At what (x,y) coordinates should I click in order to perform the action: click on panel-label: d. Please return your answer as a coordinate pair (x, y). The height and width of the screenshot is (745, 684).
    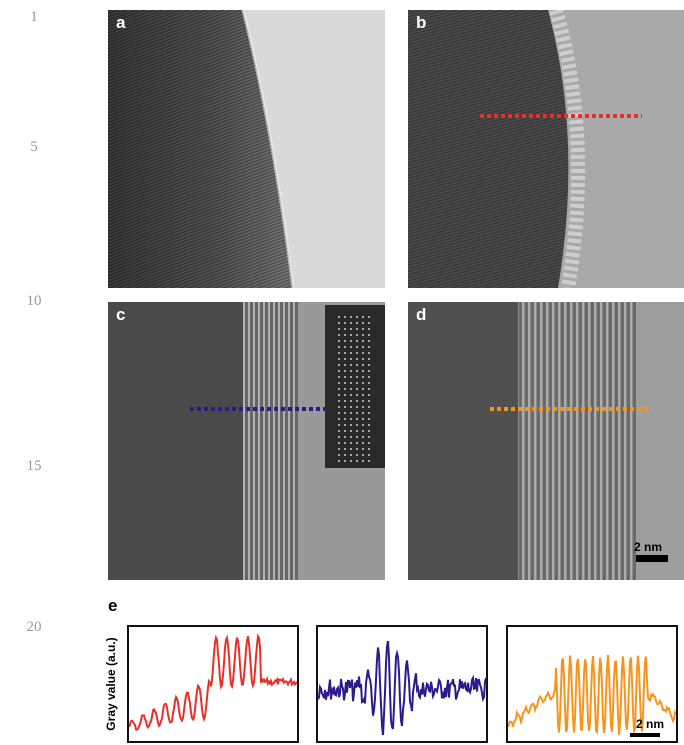
    Looking at the image, I should click on (421, 314).